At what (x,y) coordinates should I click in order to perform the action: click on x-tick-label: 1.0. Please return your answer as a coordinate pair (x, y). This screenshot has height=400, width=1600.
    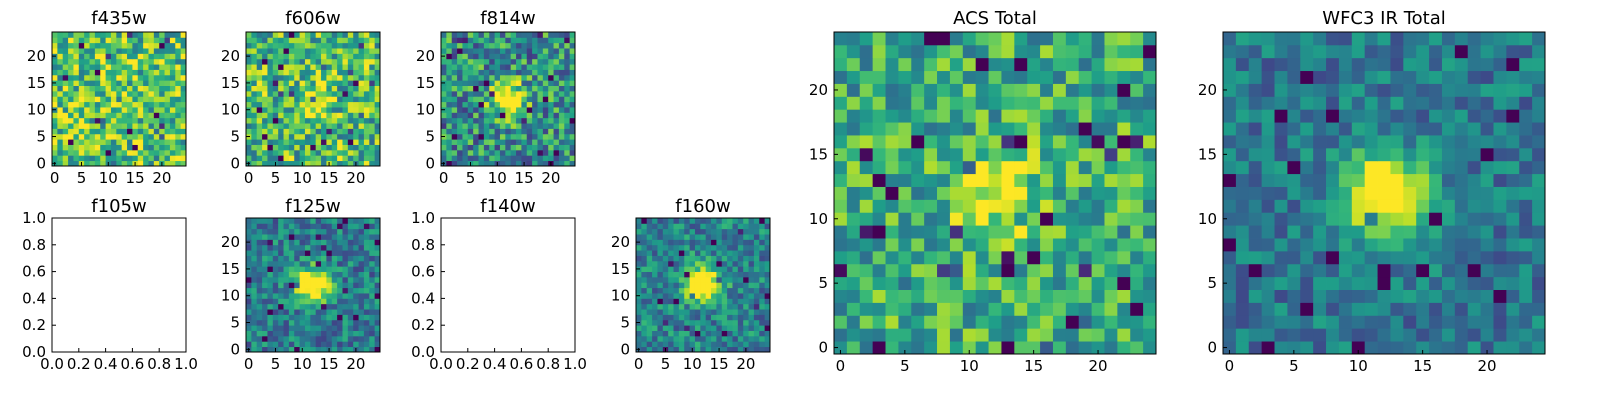
    Looking at the image, I should click on (186, 364).